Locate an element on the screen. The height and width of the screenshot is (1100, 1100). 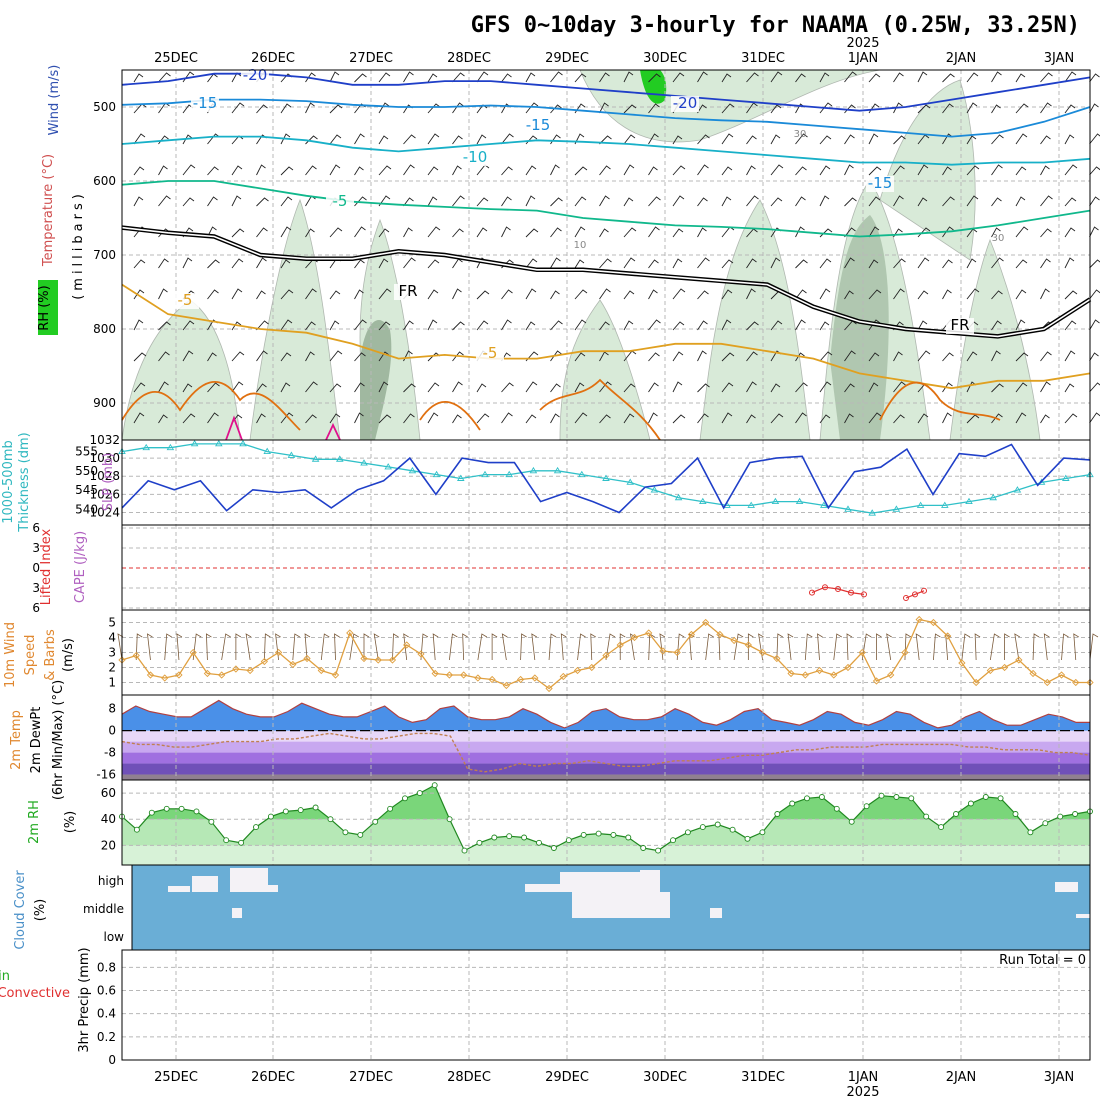
rh-shading is located at coordinates (755, 320).